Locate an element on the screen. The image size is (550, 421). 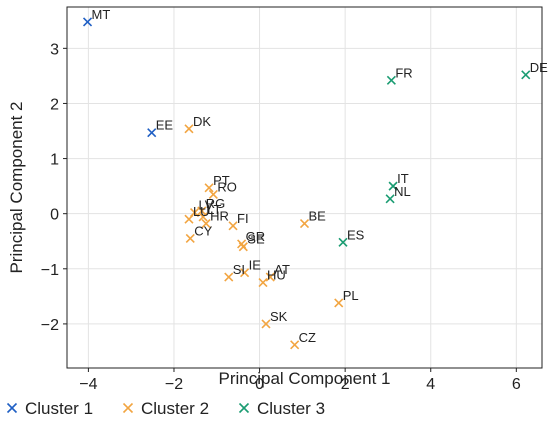
data-point: IE is located at coordinates (251, 268).